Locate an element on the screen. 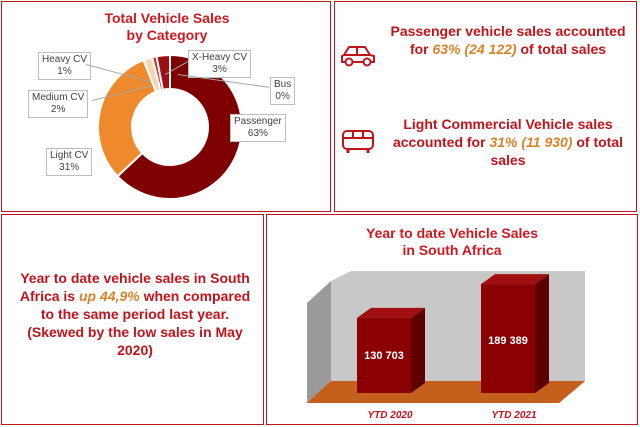  callout-medium-cv: Medium CV 2% is located at coordinates (58, 104).